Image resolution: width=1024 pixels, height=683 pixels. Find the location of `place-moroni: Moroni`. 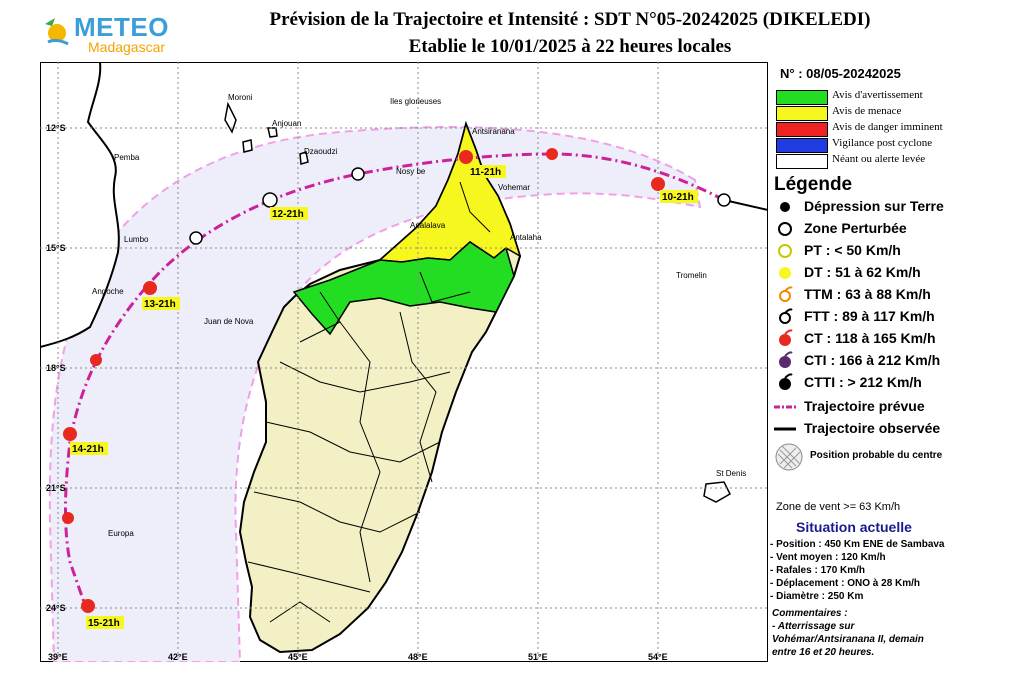

place-moroni: Moroni is located at coordinates (240, 97).